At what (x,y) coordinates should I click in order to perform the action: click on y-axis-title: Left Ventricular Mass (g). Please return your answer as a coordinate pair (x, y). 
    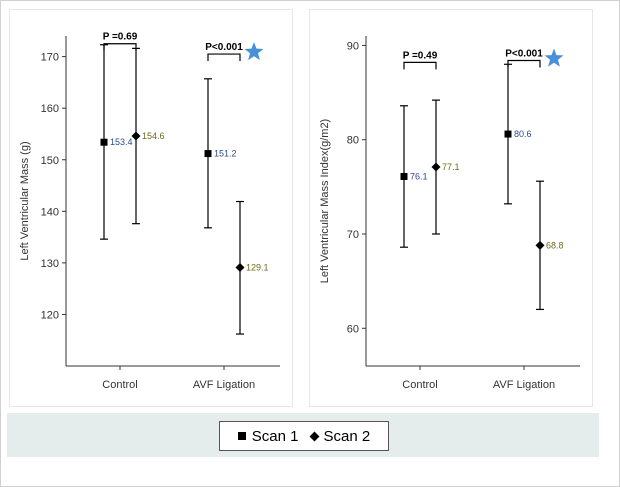
    Looking at the image, I should click on (25, 200).